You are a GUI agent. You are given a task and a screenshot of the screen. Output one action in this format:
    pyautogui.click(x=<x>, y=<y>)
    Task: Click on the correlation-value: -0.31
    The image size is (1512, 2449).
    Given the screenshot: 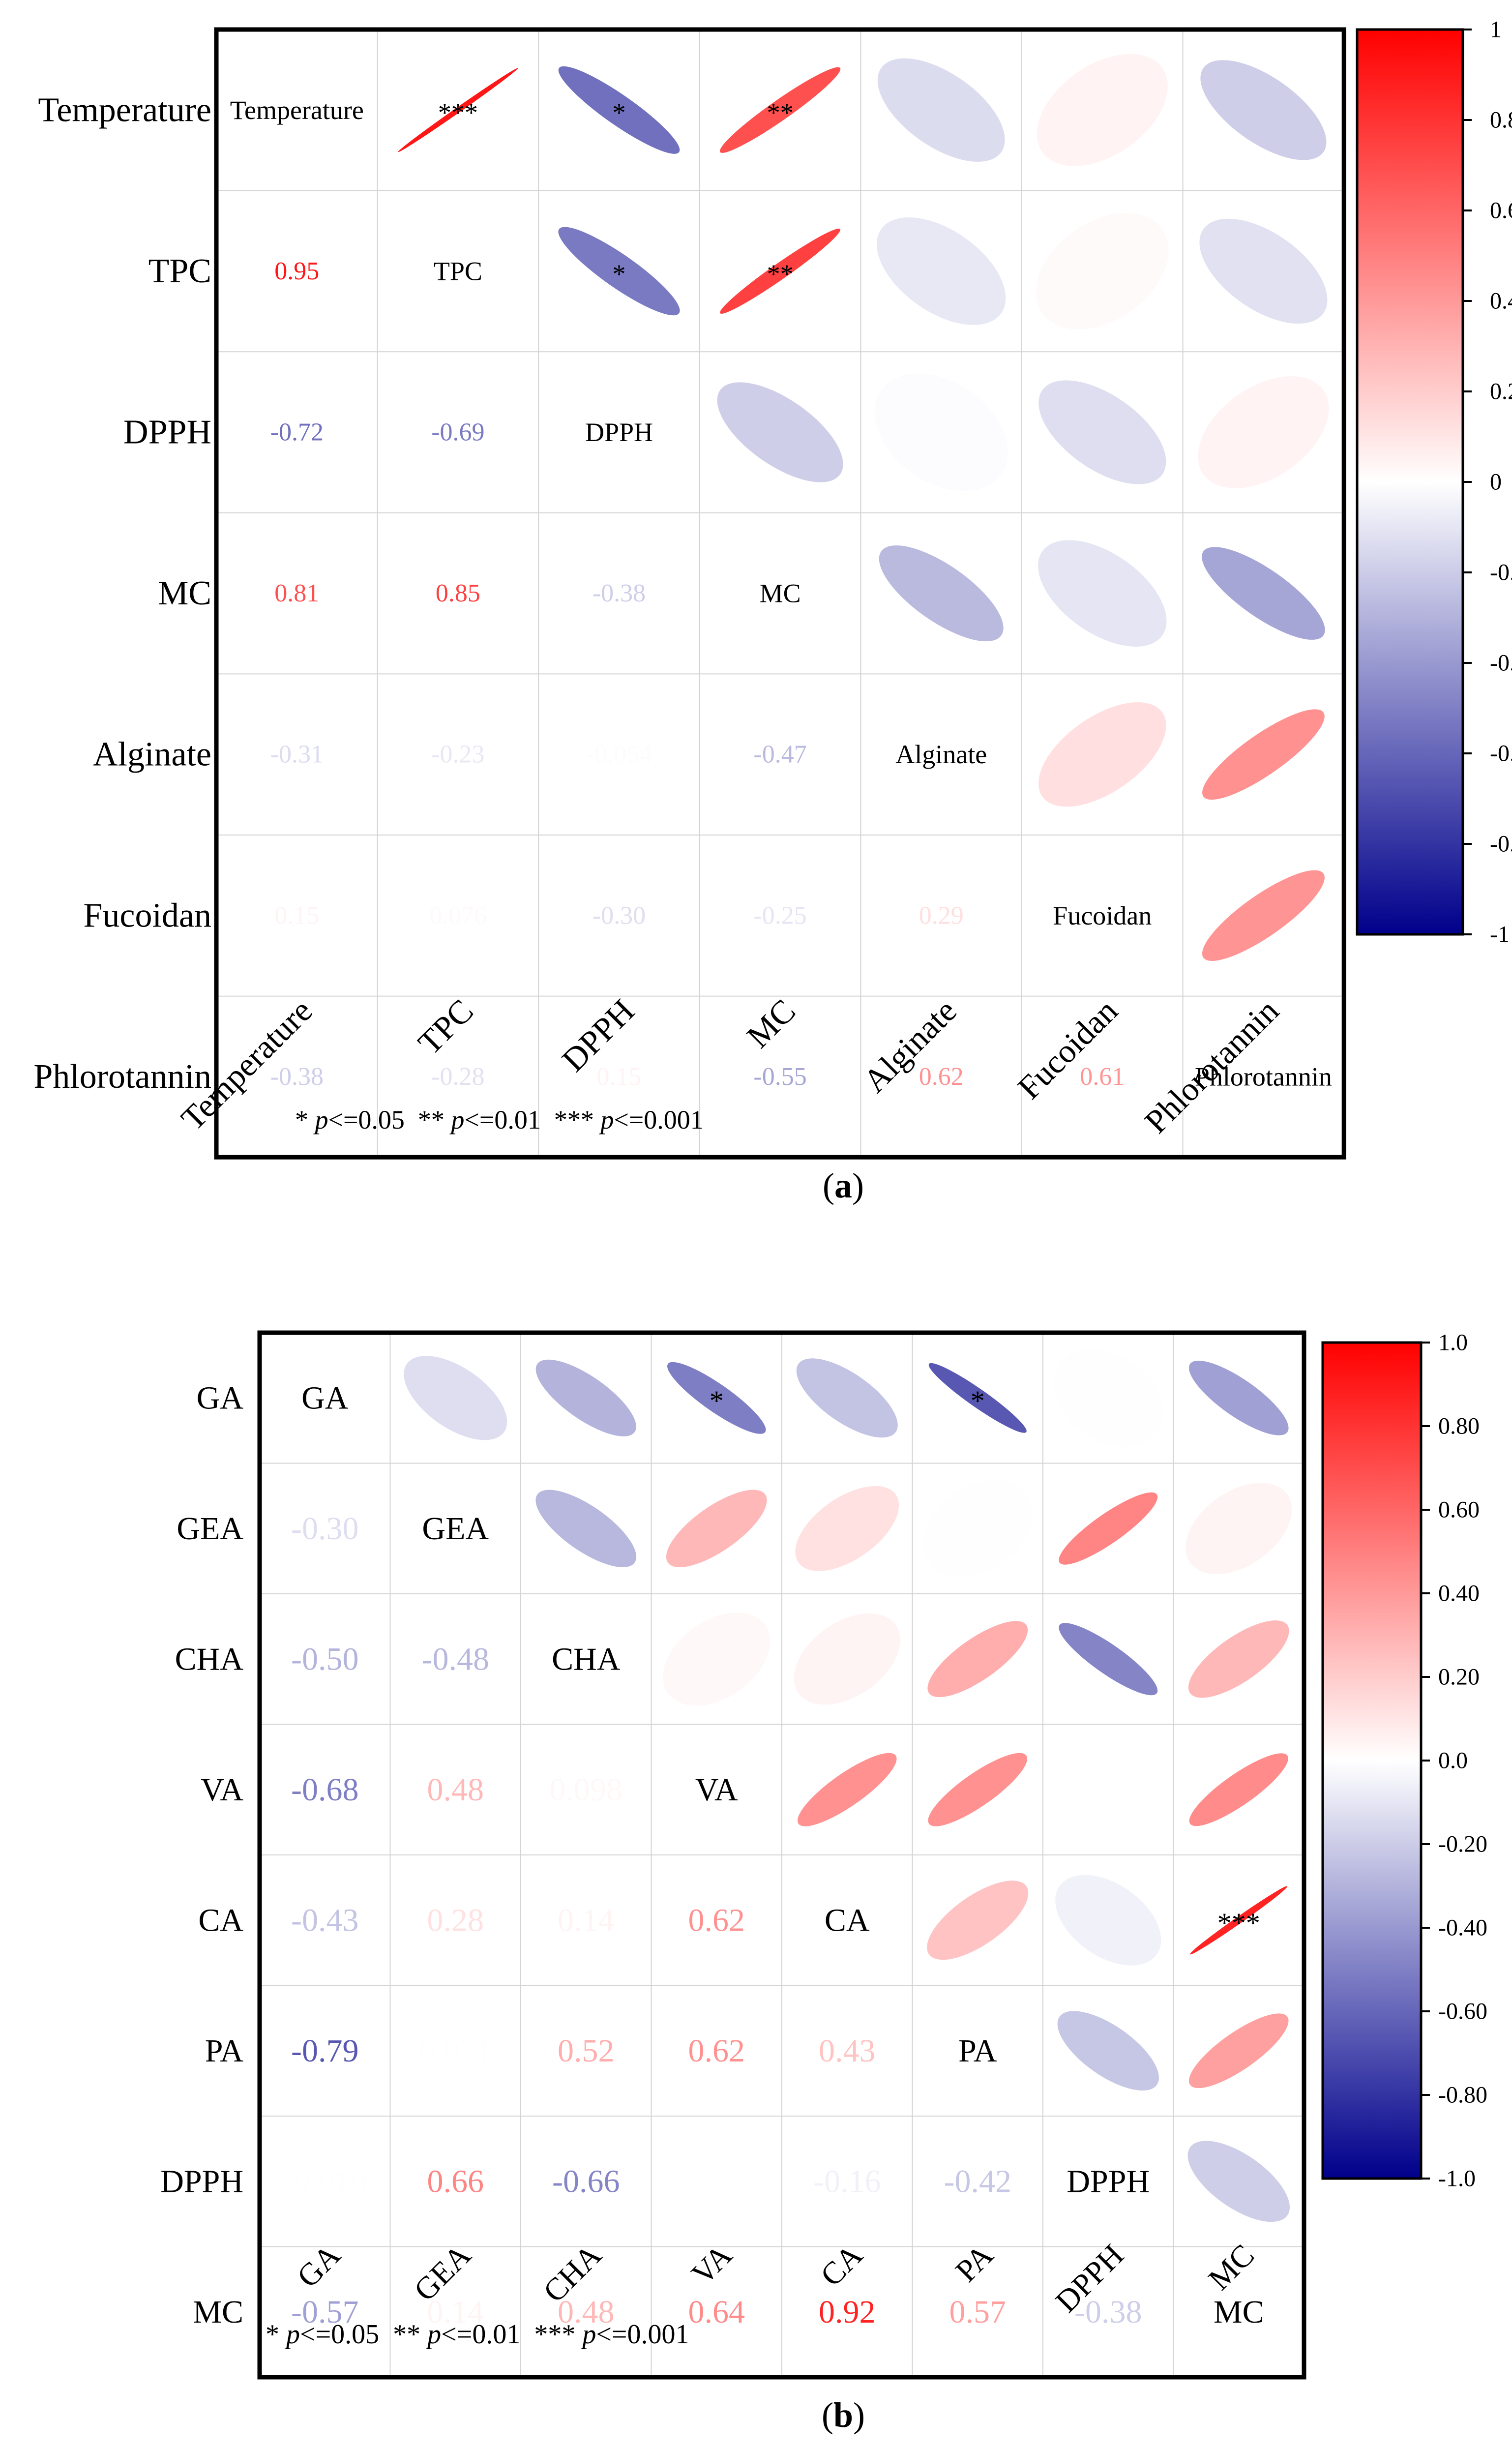 What is the action you would take?
    pyautogui.click(x=297, y=755)
    